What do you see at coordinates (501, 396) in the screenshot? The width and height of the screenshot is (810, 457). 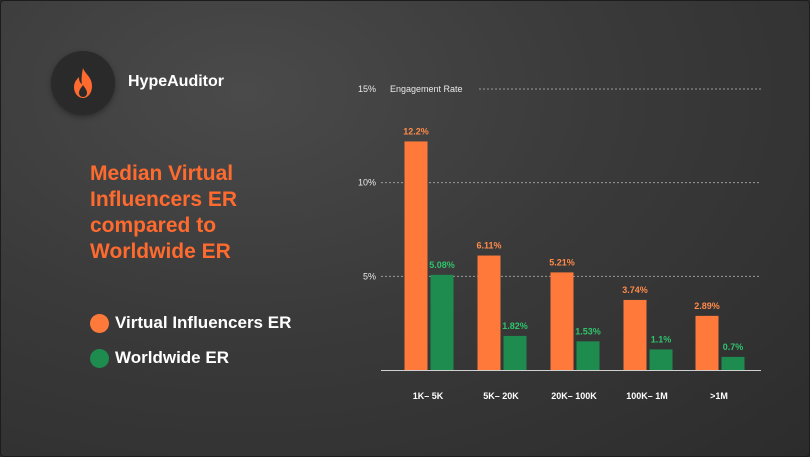 I see `x-tick-label: 5K– 20K` at bounding box center [501, 396].